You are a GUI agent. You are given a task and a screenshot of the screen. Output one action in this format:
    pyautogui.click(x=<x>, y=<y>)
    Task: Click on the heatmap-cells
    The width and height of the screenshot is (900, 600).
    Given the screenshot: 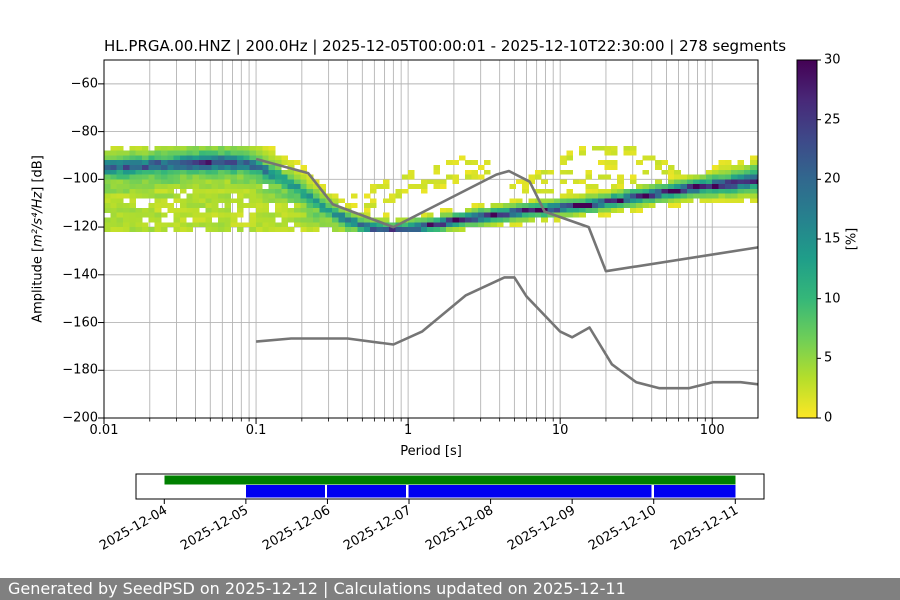 What is the action you would take?
    pyautogui.click(x=431, y=188)
    